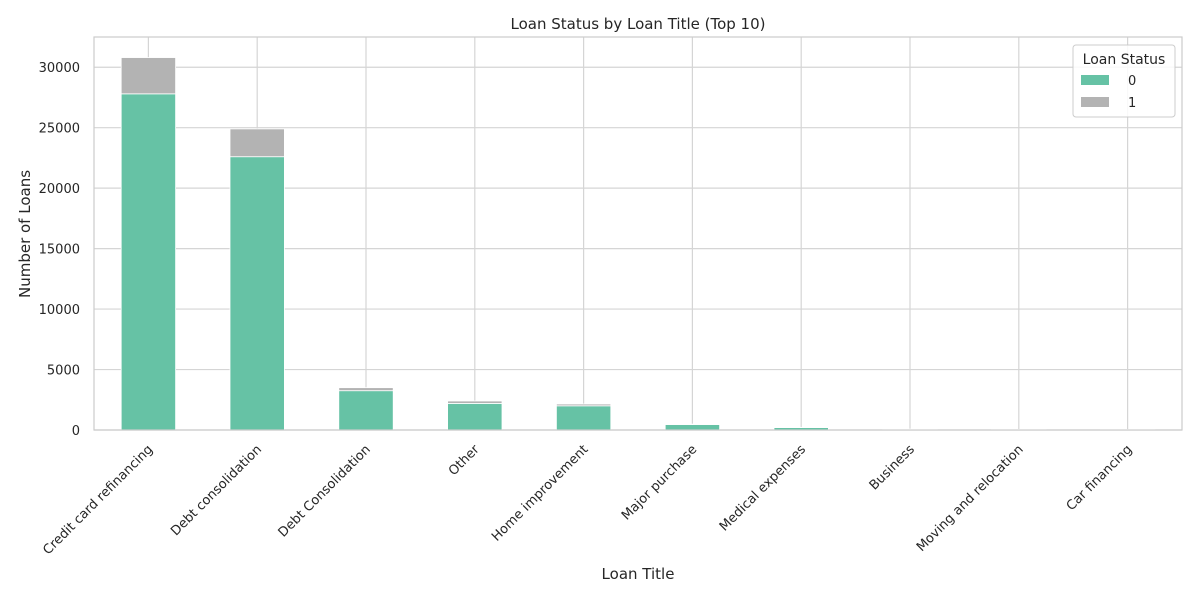 The width and height of the screenshot is (1200, 600). Describe the element at coordinates (59, 189) in the screenshot. I see `y-tick-label: 20000` at that location.